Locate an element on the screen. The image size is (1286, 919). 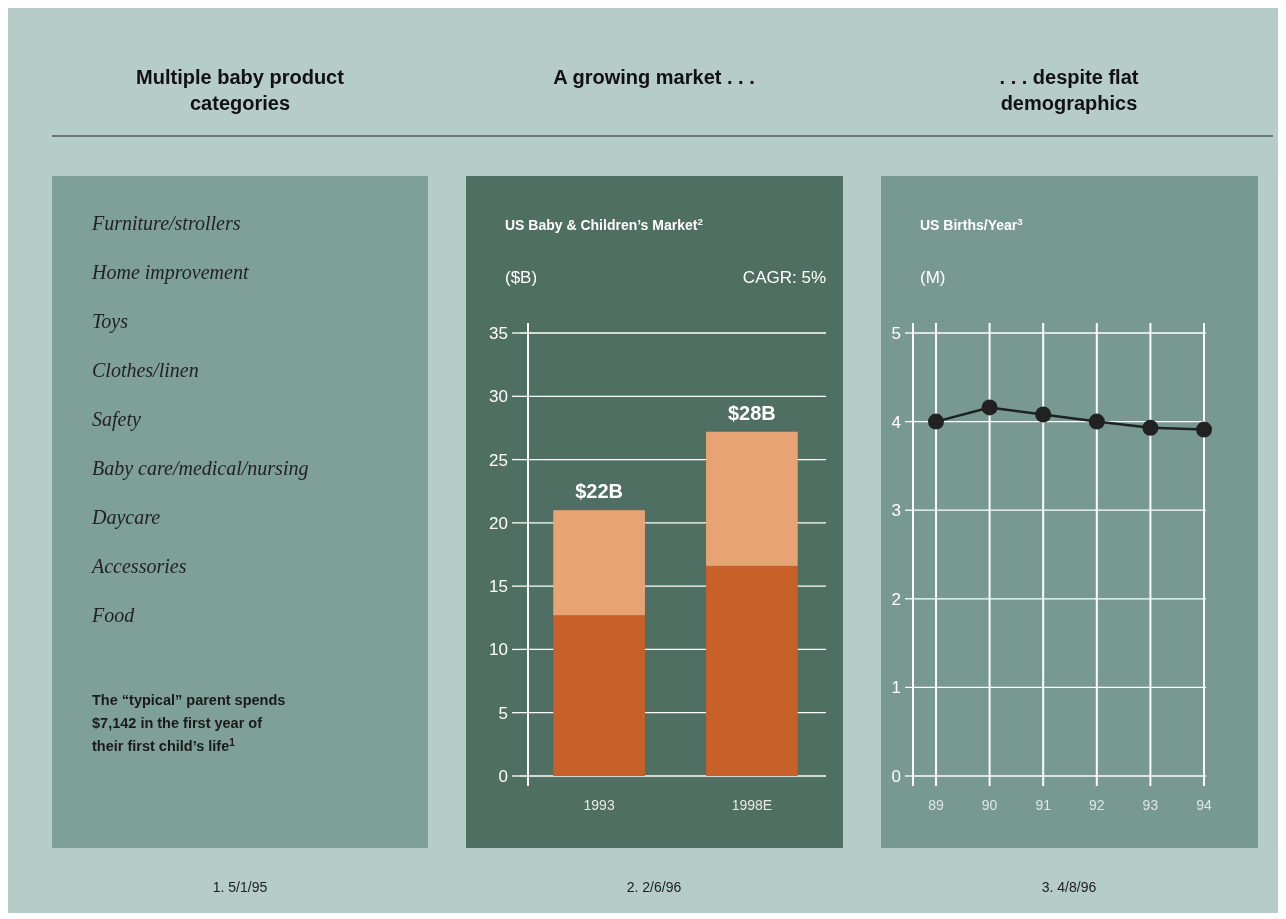
y-tick-label: 35 is located at coordinates (498, 333).